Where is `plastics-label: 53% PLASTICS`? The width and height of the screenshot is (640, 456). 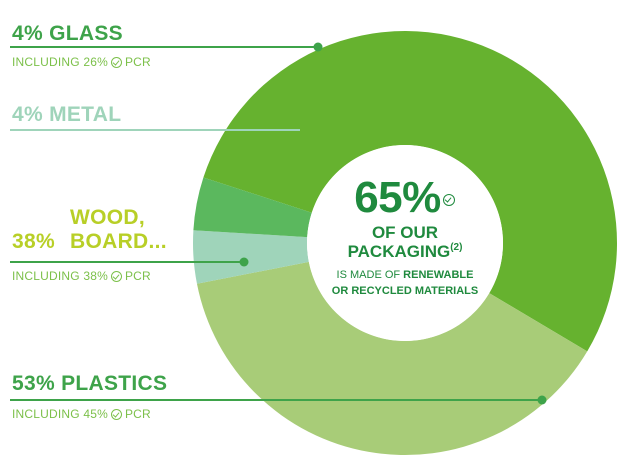 plastics-label: 53% PLASTICS is located at coordinates (90, 383).